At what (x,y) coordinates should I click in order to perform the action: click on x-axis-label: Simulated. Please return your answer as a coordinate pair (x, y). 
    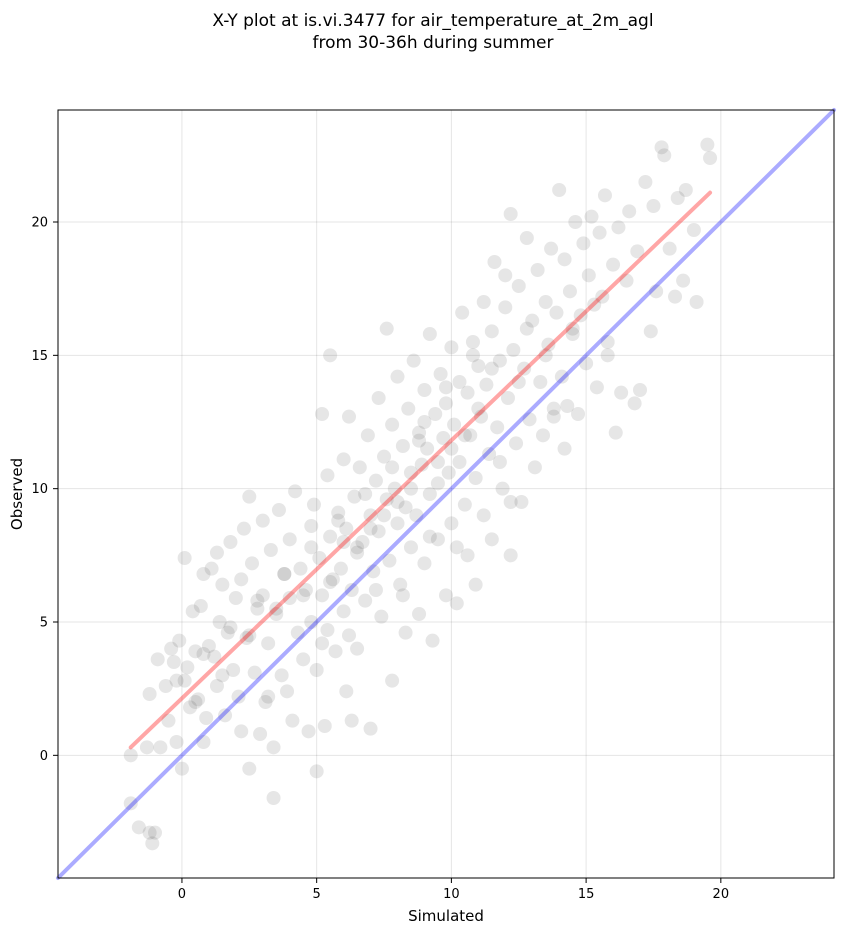
    Looking at the image, I should click on (446, 916).